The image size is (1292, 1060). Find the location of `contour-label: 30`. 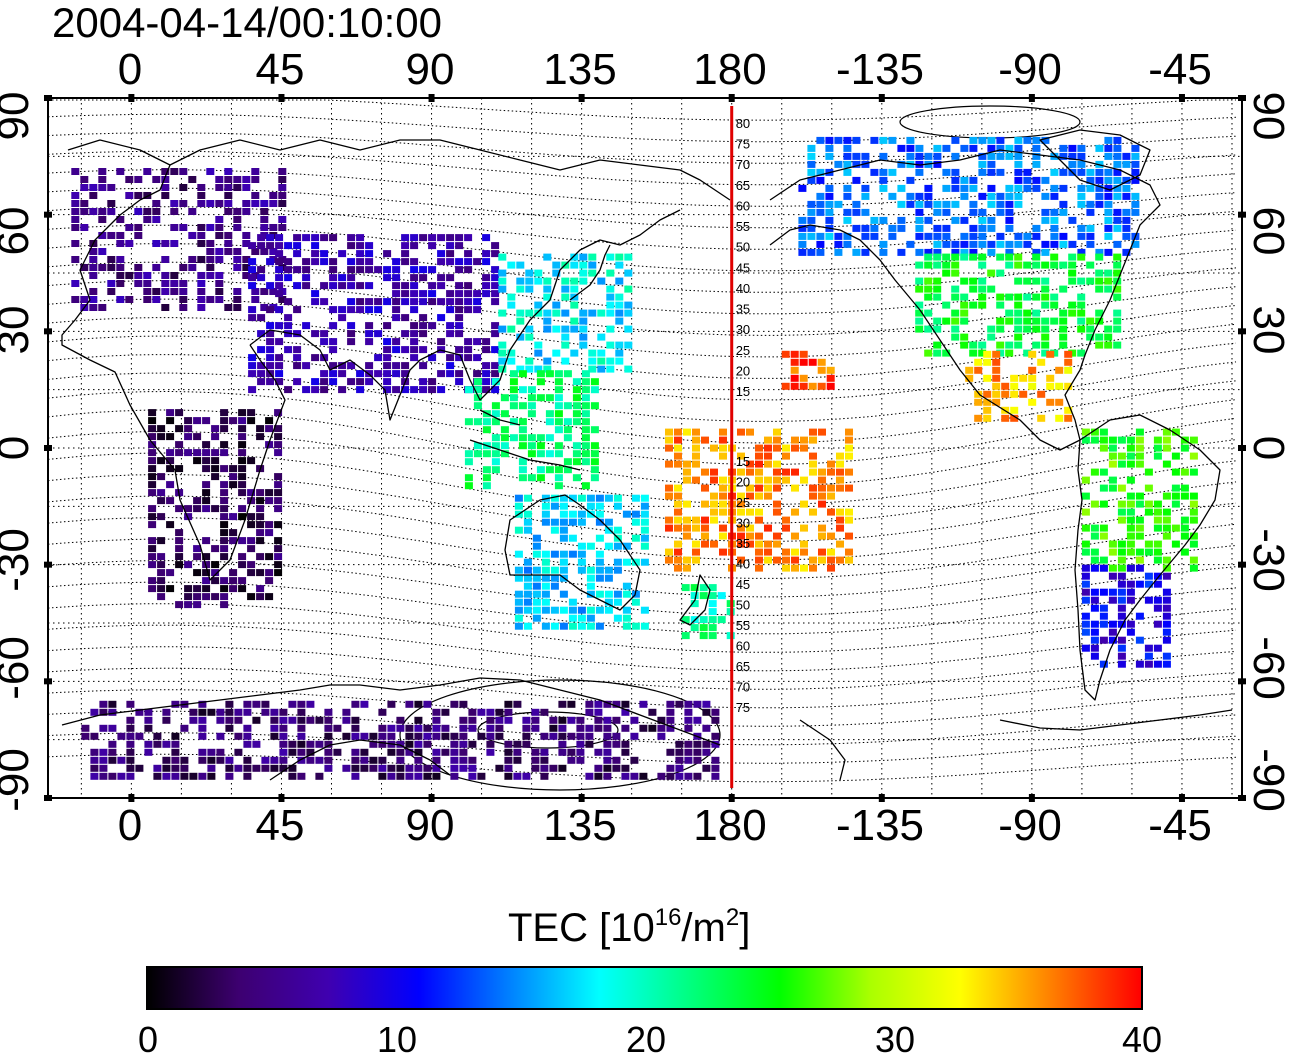

contour-label: 30 is located at coordinates (743, 329).